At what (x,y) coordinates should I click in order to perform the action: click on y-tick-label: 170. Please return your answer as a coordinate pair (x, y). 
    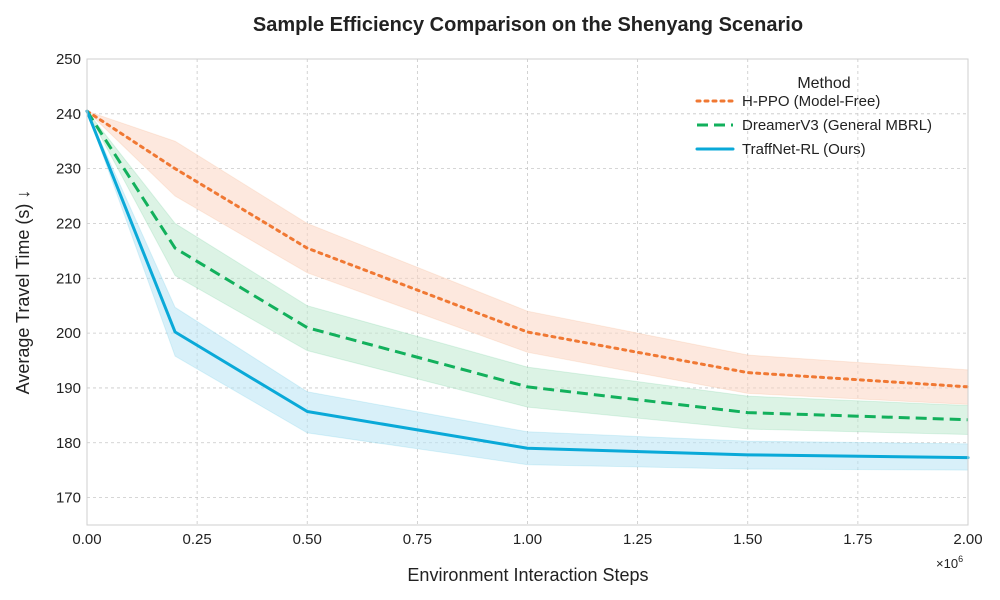
    Looking at the image, I should click on (68, 498).